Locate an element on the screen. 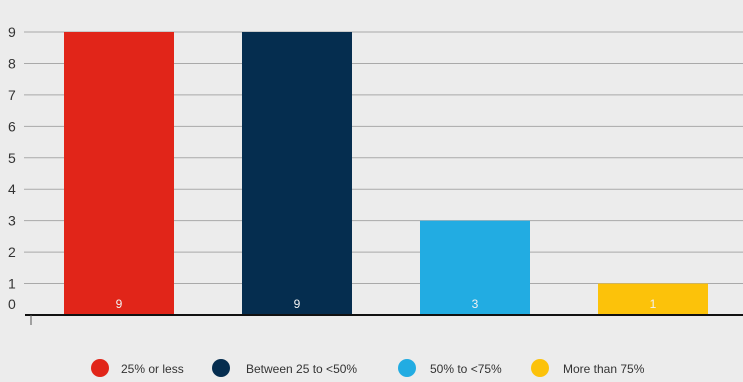 Image resolution: width=743 pixels, height=382 pixels. y-tick-label: 6 is located at coordinates (12, 126).